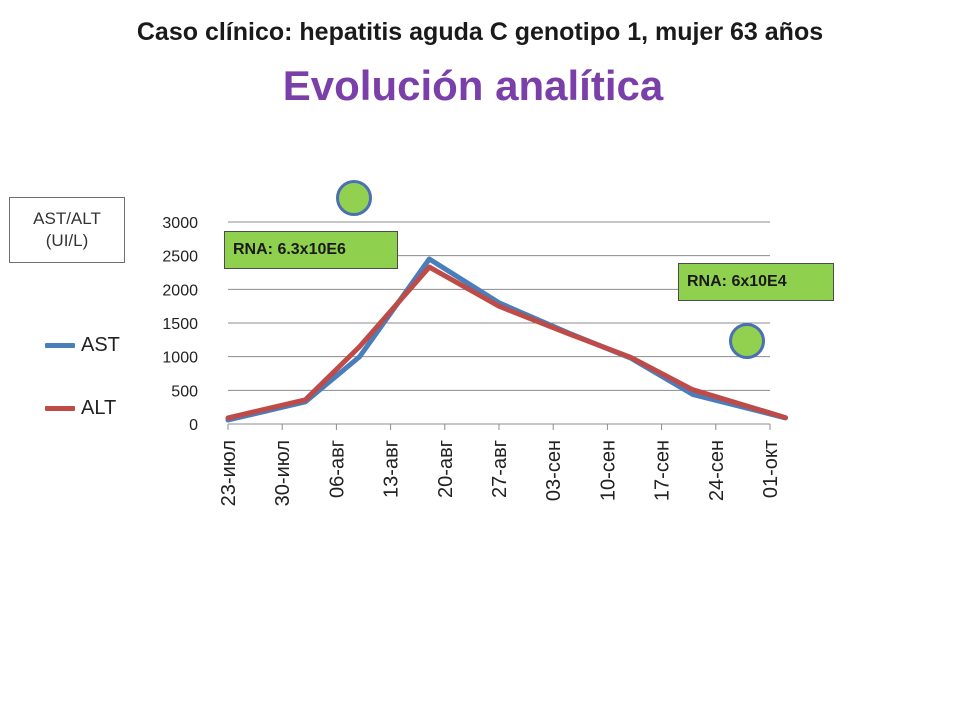 The width and height of the screenshot is (960, 720). What do you see at coordinates (354, 198) in the screenshot?
I see `green-circle-marker-first` at bounding box center [354, 198].